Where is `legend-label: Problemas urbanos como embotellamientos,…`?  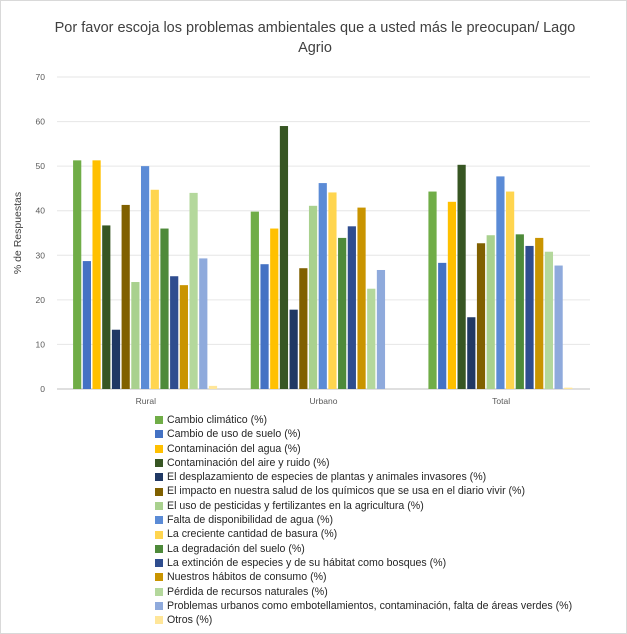 legend-label: Problemas urbanos como embotellamientos,… is located at coordinates (370, 605).